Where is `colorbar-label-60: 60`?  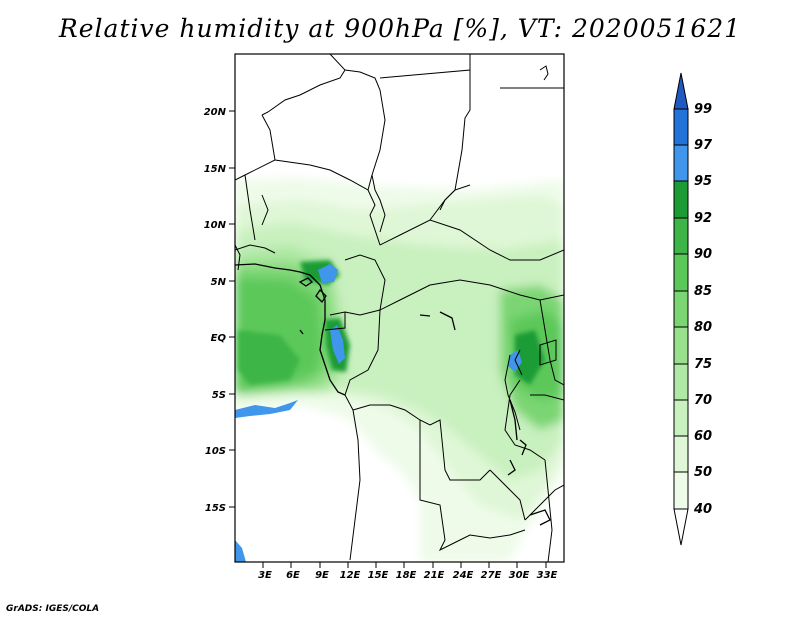 colorbar-label-60: 60 is located at coordinates (703, 436).